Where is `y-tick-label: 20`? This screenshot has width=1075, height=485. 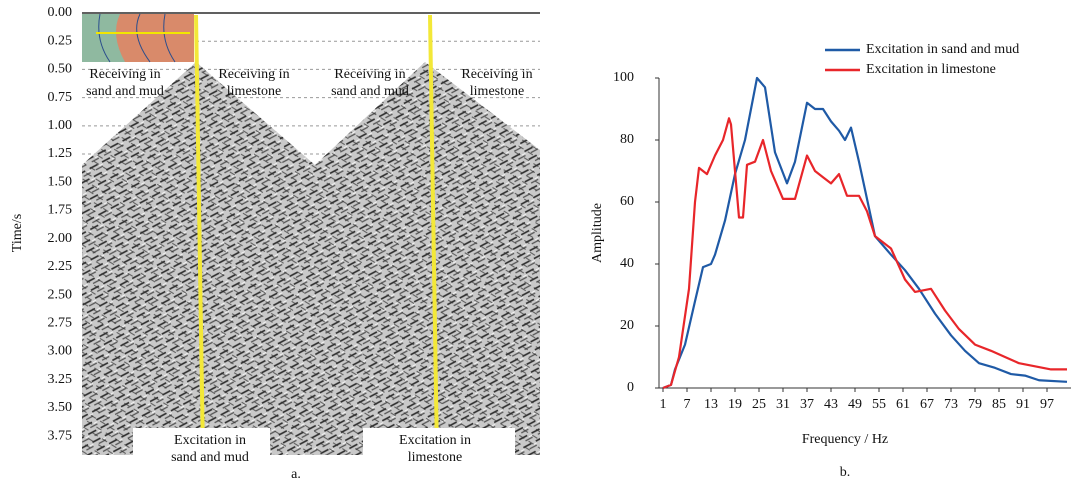
y-tick-label: 20 is located at coordinates (627, 325).